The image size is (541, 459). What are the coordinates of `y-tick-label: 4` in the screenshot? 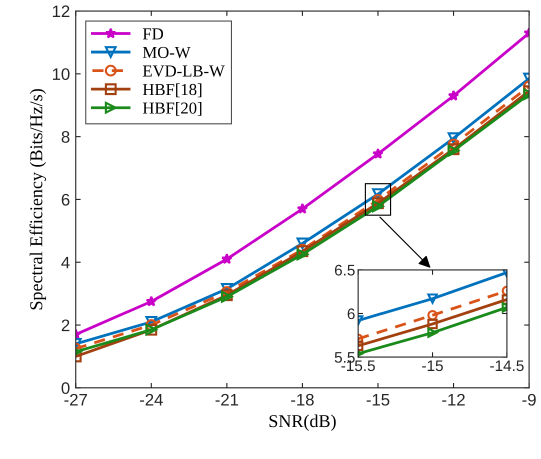 It's located at (65, 262).